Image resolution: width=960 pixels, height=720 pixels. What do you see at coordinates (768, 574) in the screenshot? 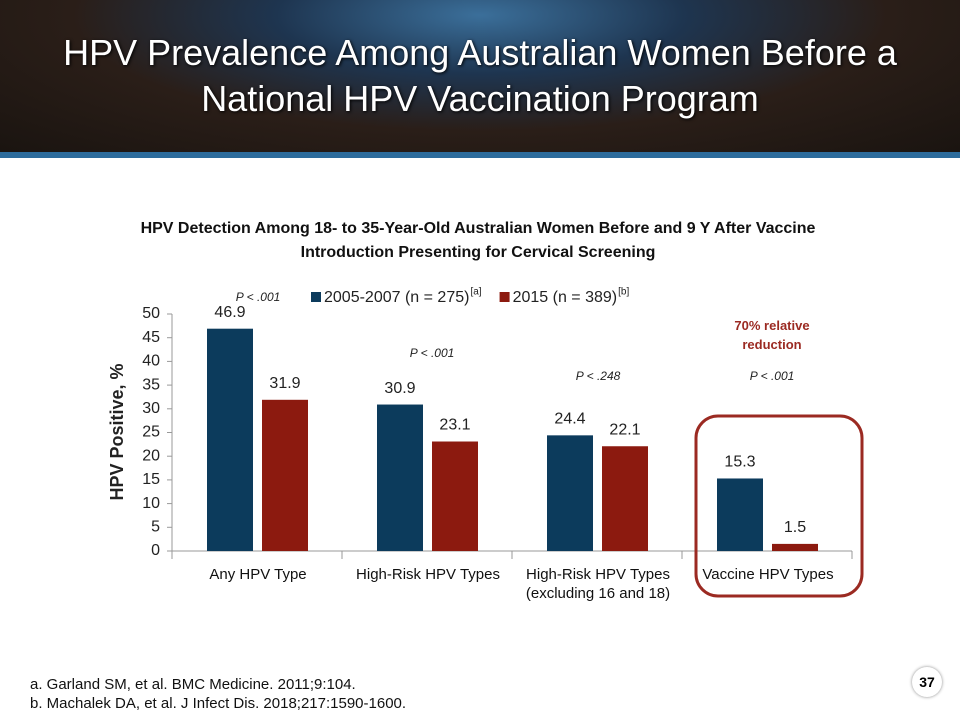
I see `x-tick-label: Vaccine HPV Types` at bounding box center [768, 574].